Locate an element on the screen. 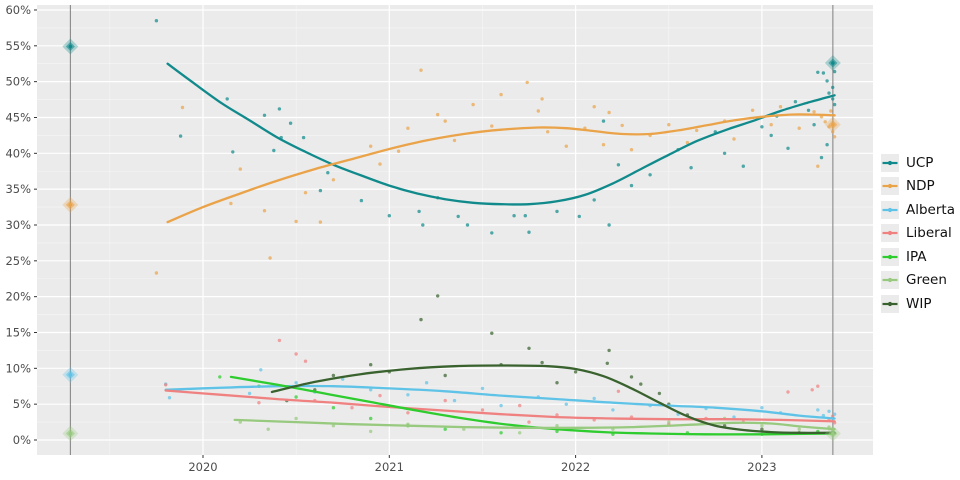 This screenshot has width=960, height=480. x-tick-label-2022: 2022 is located at coordinates (575, 467).